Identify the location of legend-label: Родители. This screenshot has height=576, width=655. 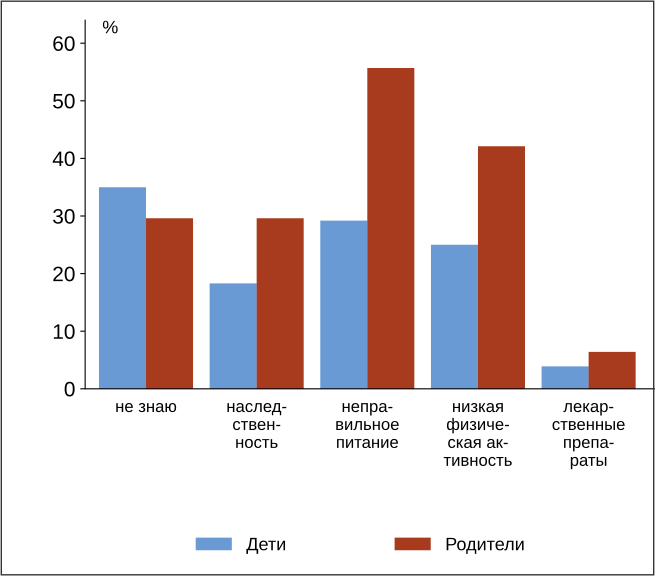
(485, 546).